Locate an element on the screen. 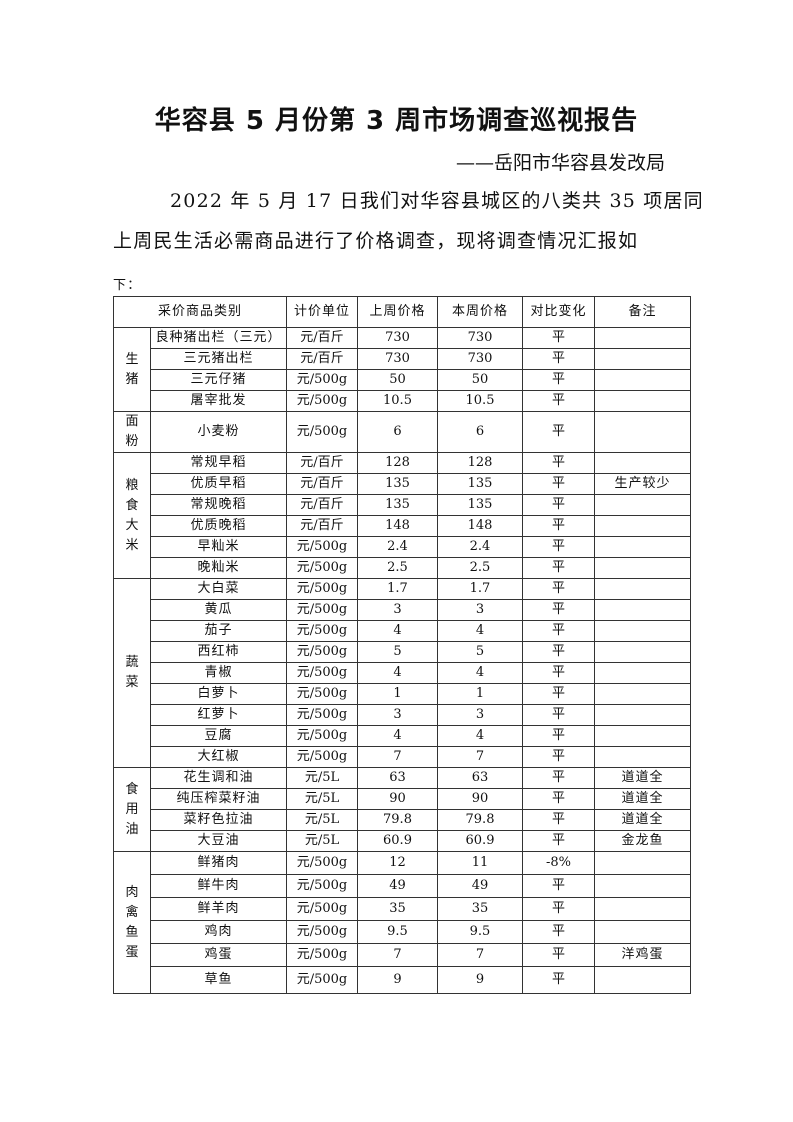 Image resolution: width=793 pixels, height=1122 pixels. last-week-price-cell: 6 is located at coordinates (397, 432).